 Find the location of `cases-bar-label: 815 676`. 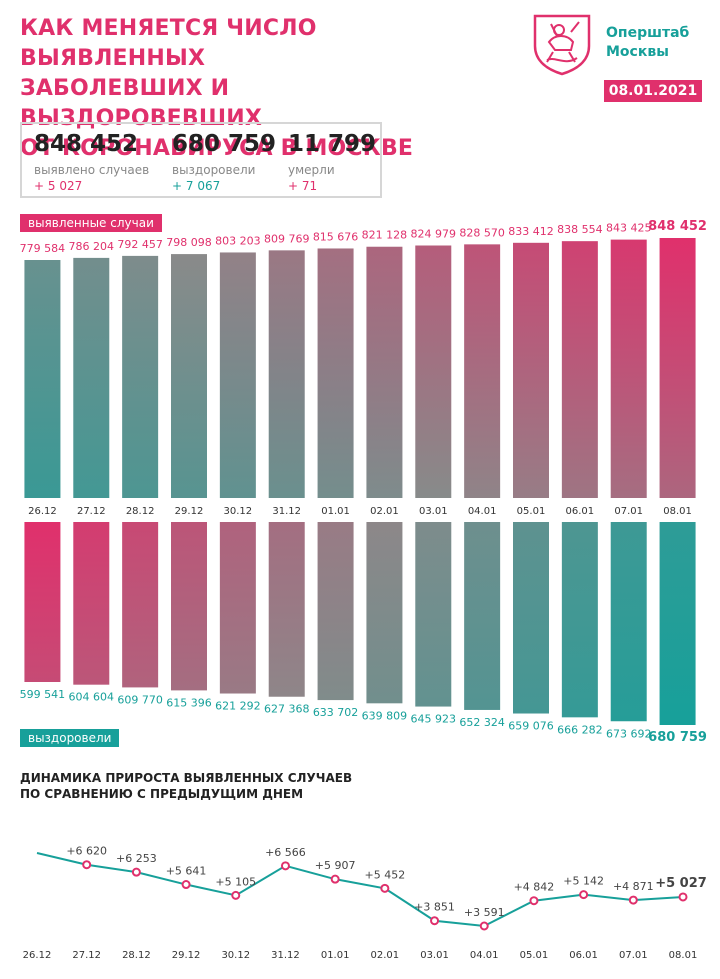

cases-bar-label: 815 676 is located at coordinates (336, 236).